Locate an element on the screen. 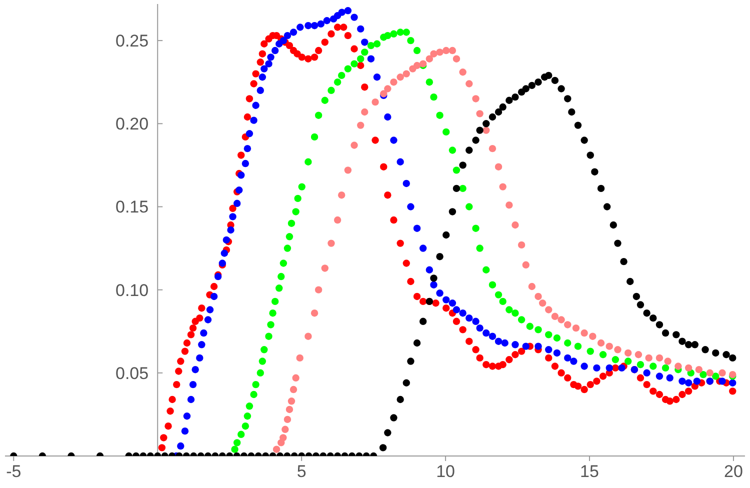  y-tick-label: 0.25 is located at coordinates (132, 41).